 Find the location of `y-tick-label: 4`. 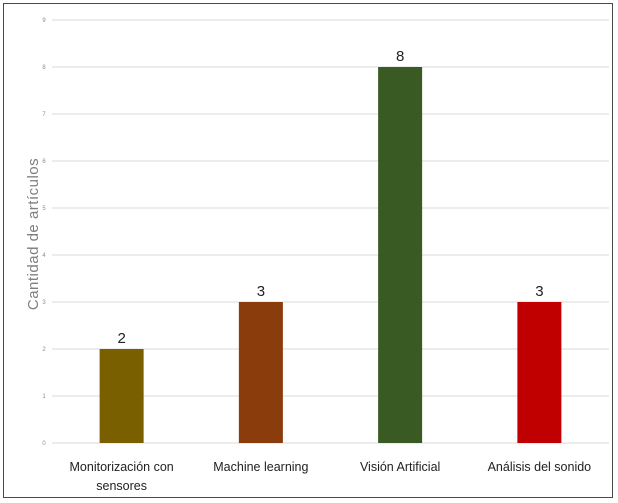

y-tick-label: 4 is located at coordinates (44, 256).